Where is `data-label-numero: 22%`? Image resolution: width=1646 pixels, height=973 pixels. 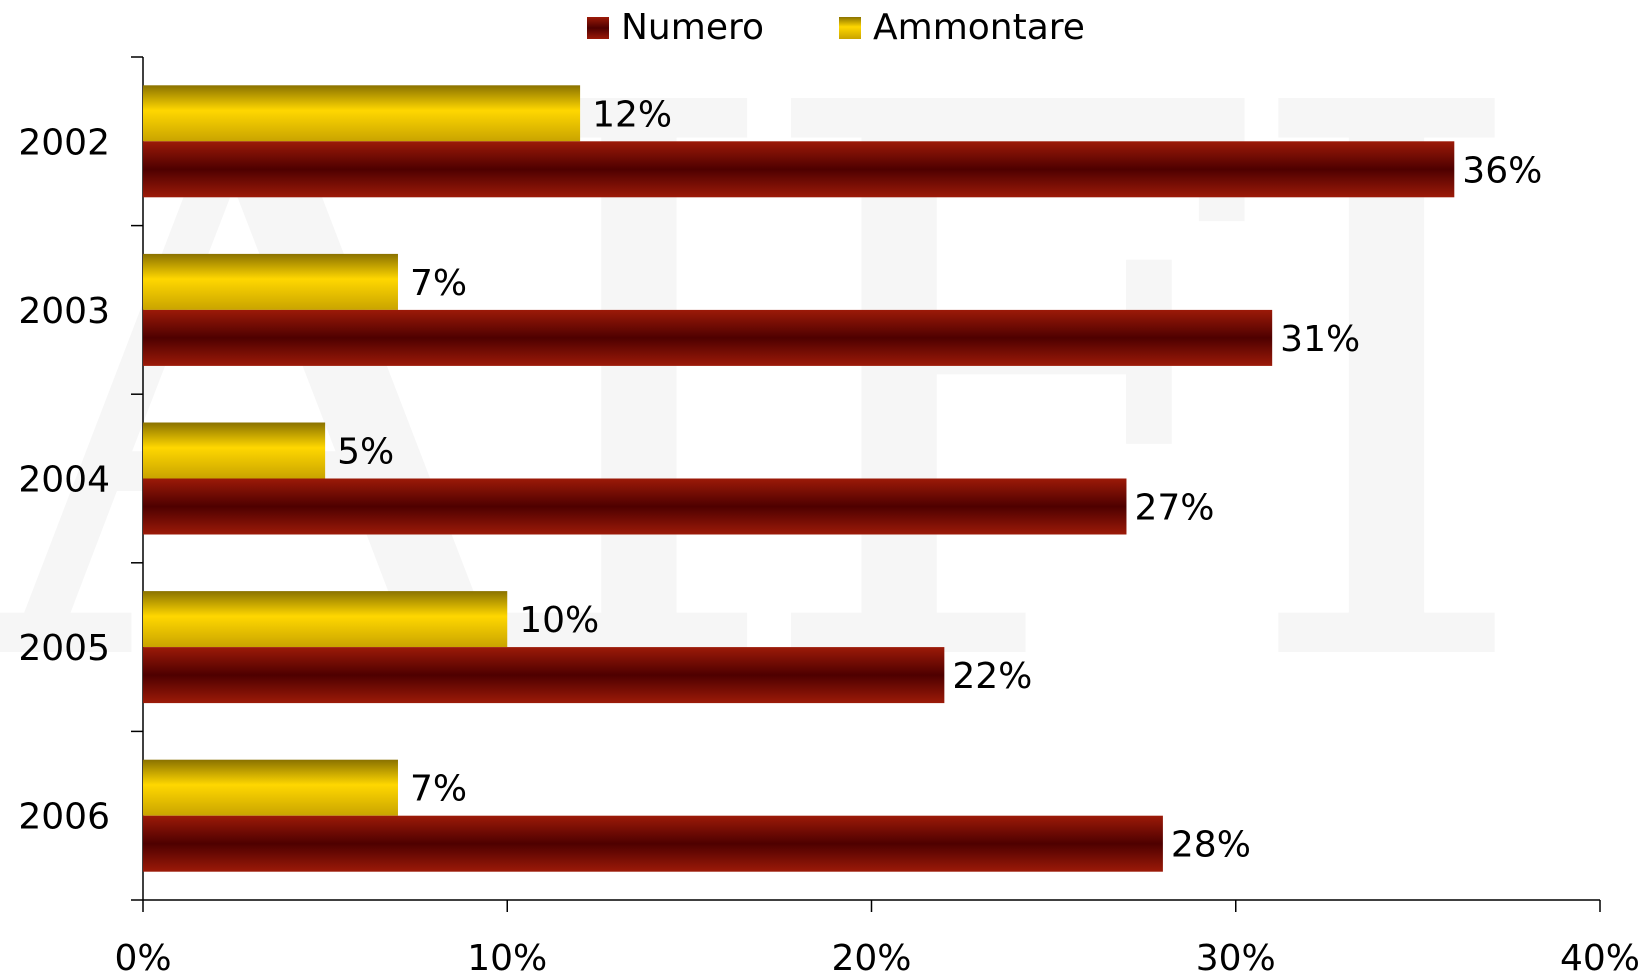 data-label-numero: 22% is located at coordinates (992, 676).